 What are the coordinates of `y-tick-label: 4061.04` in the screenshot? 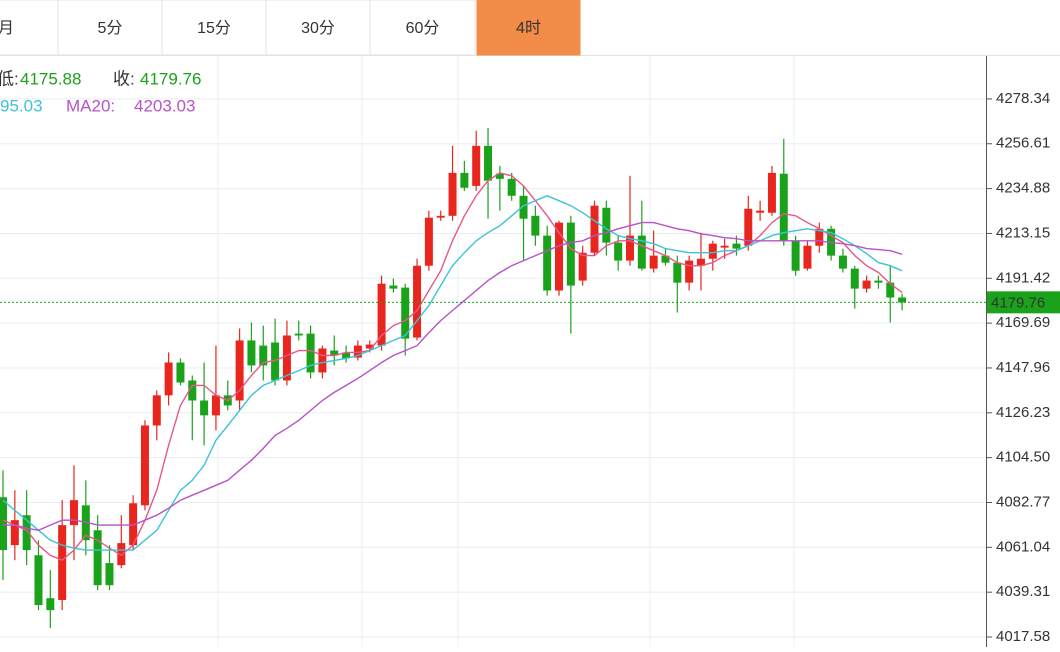 It's located at (1023, 546).